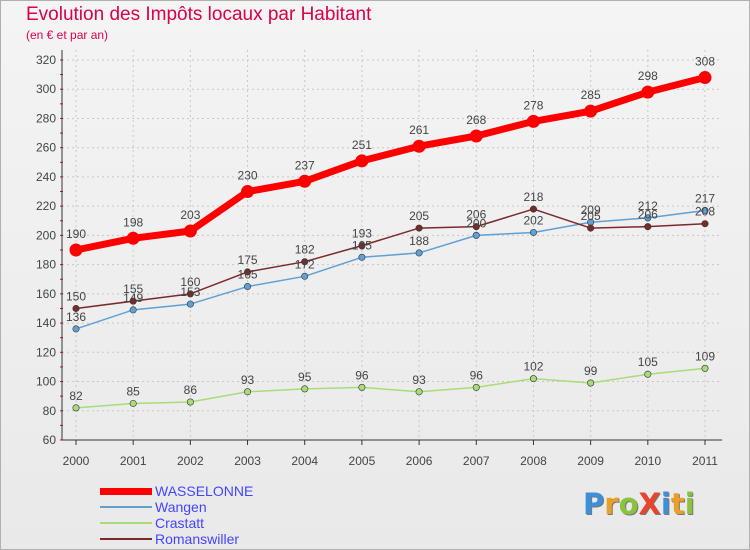 The height and width of the screenshot is (550, 750). What do you see at coordinates (476, 387) in the screenshot?
I see `series-point-crastatt-2007` at bounding box center [476, 387].